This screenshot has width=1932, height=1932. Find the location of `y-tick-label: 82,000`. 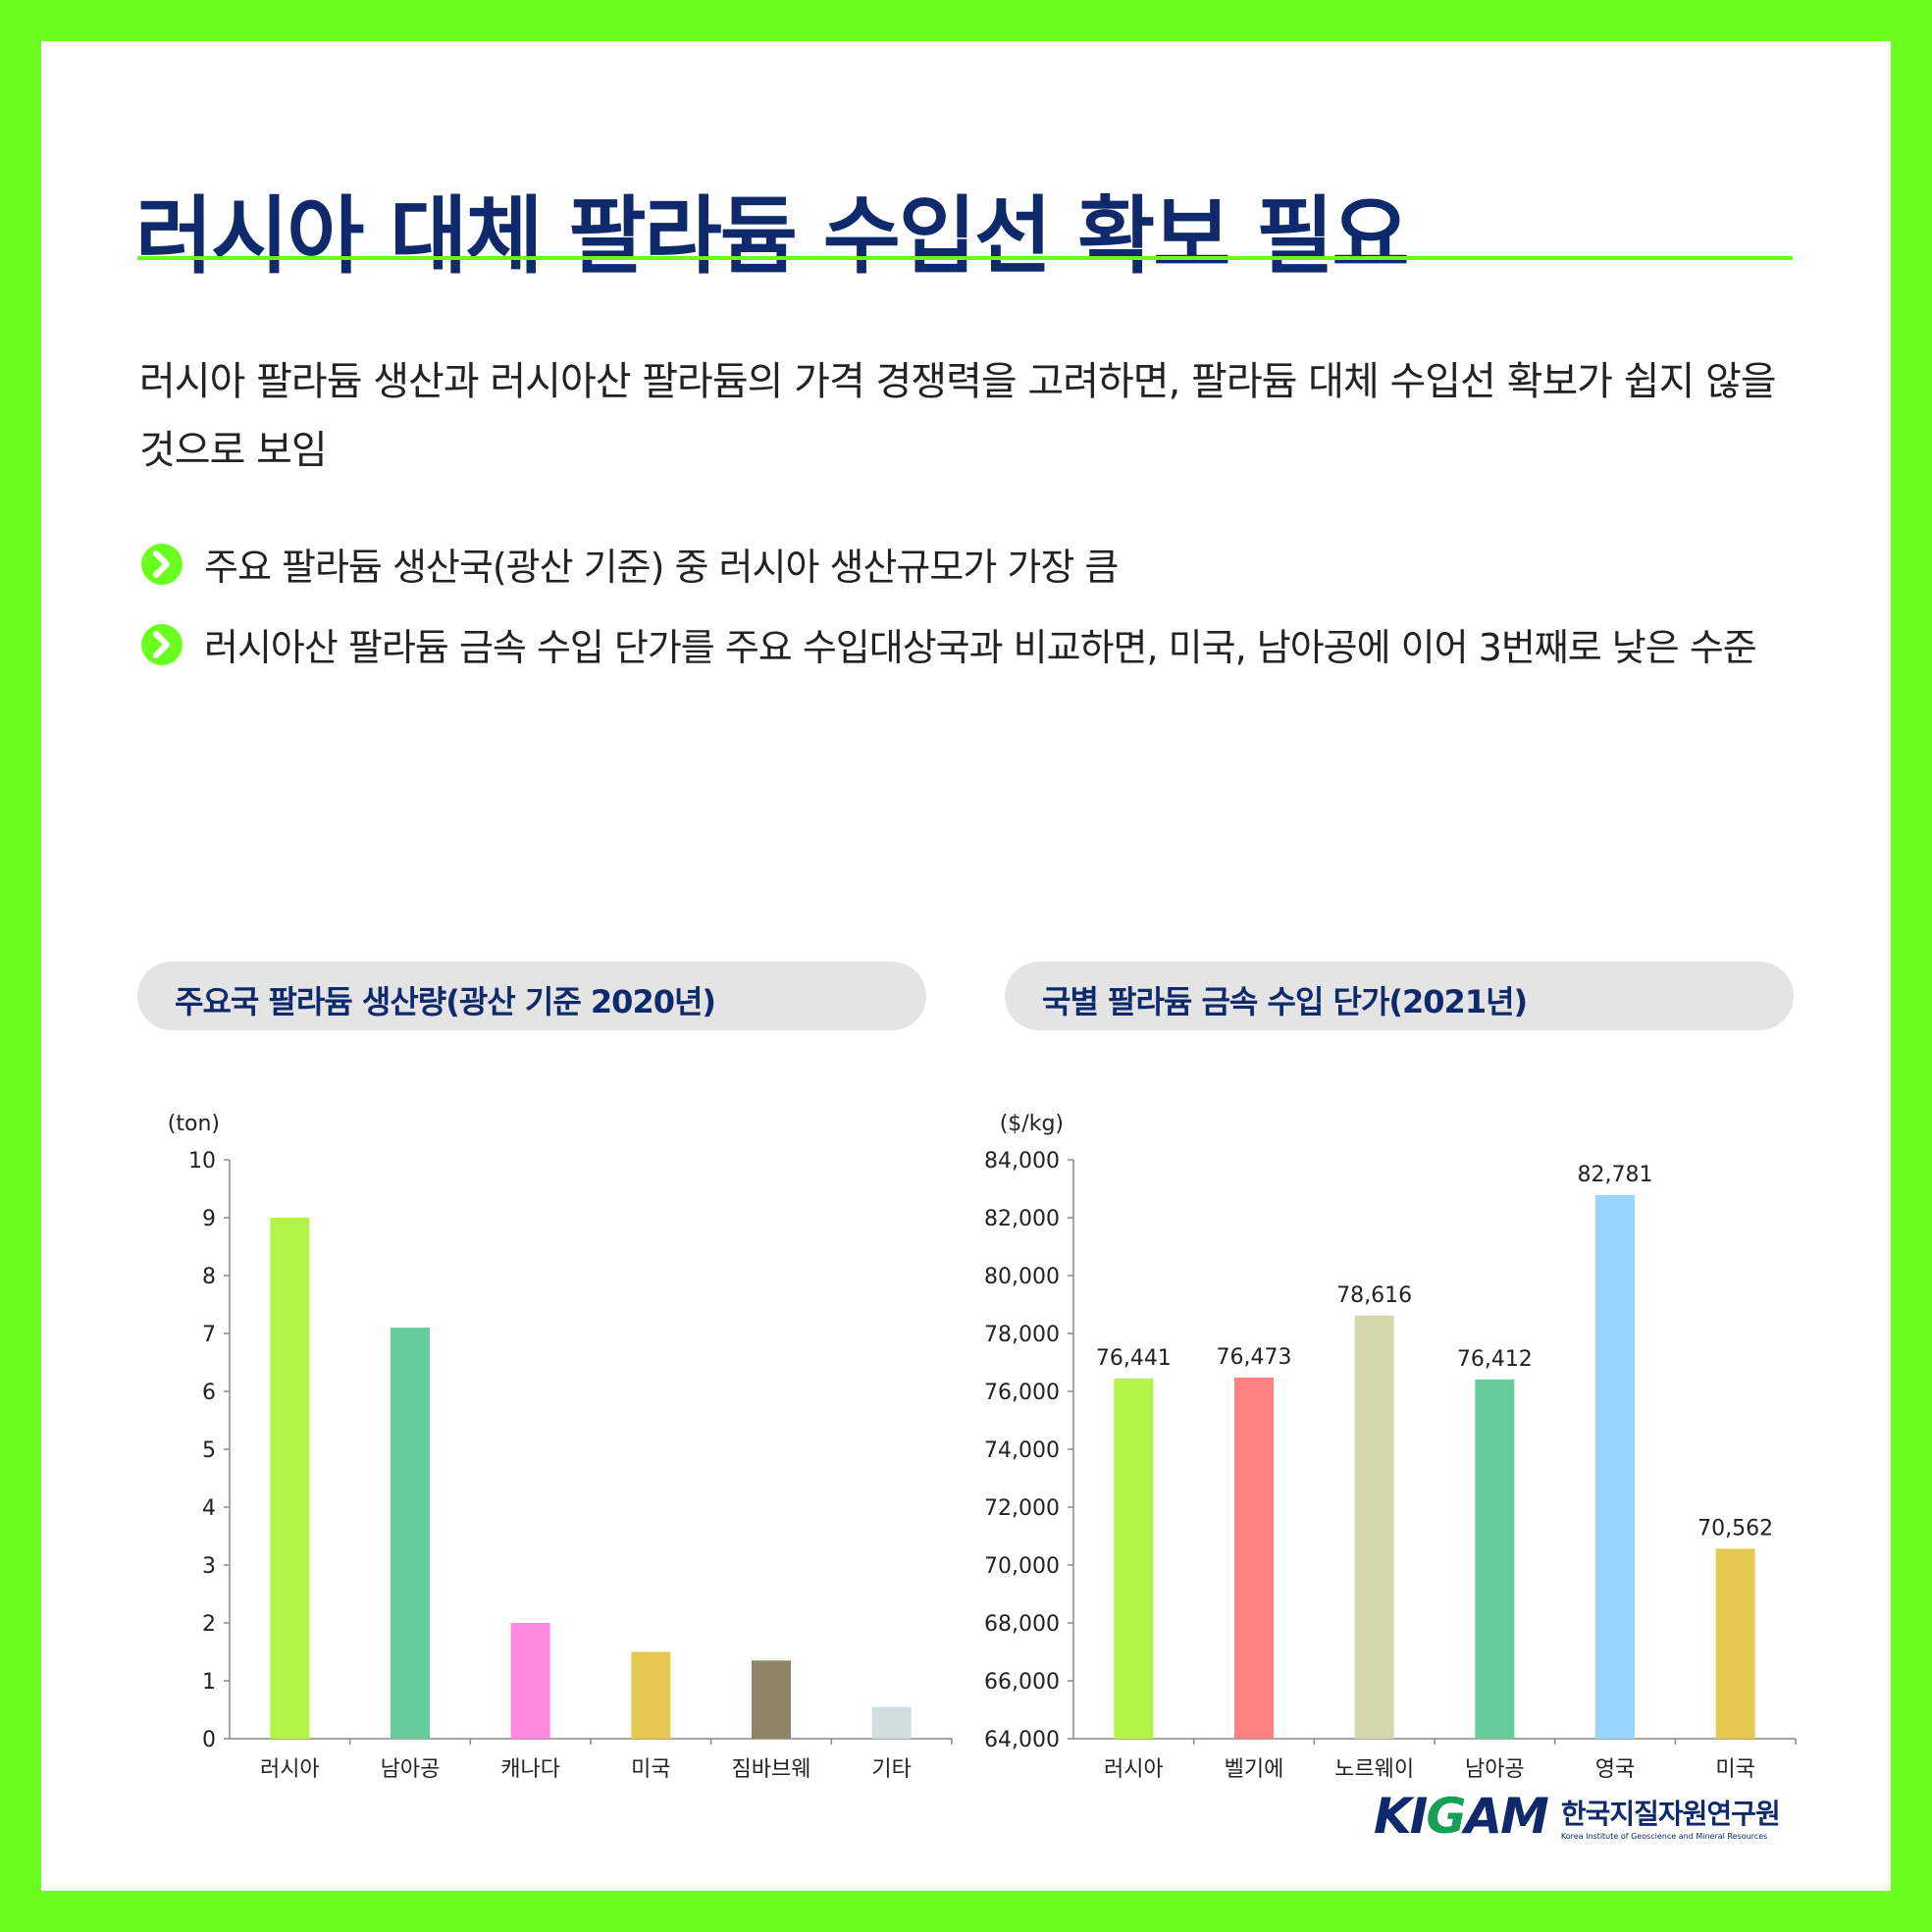

y-tick-label: 82,000 is located at coordinates (1022, 1219).